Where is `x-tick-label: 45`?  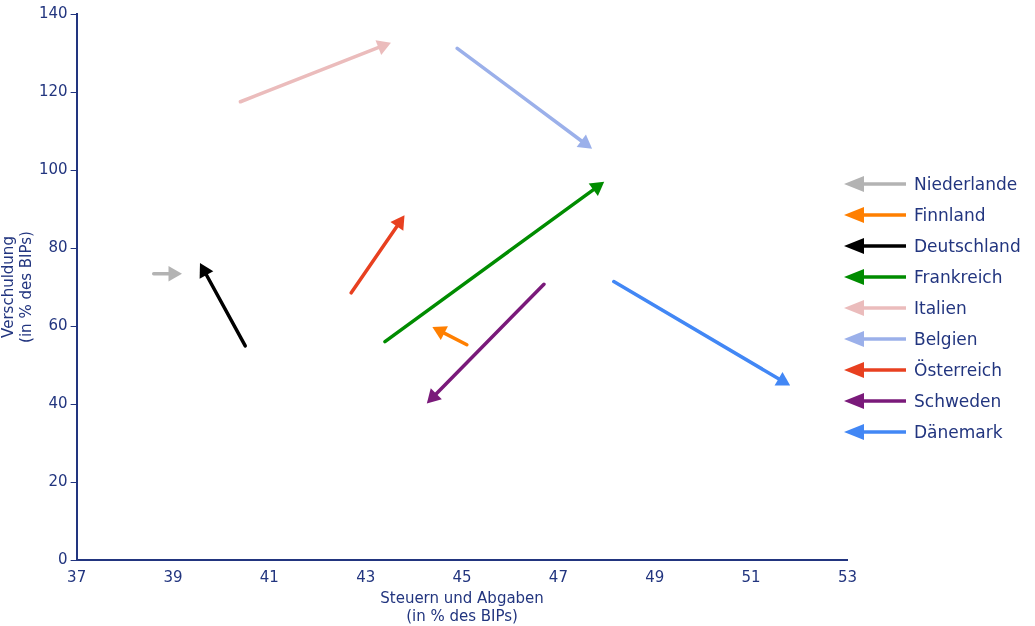 x-tick-label: 45 is located at coordinates (462, 576).